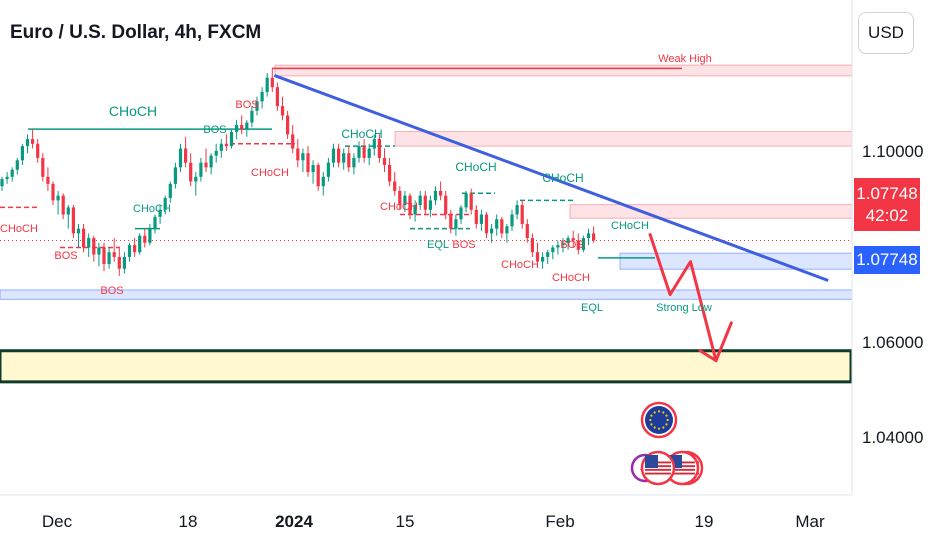  What do you see at coordinates (682, 468) in the screenshot?
I see `us-flag-icon` at bounding box center [682, 468].